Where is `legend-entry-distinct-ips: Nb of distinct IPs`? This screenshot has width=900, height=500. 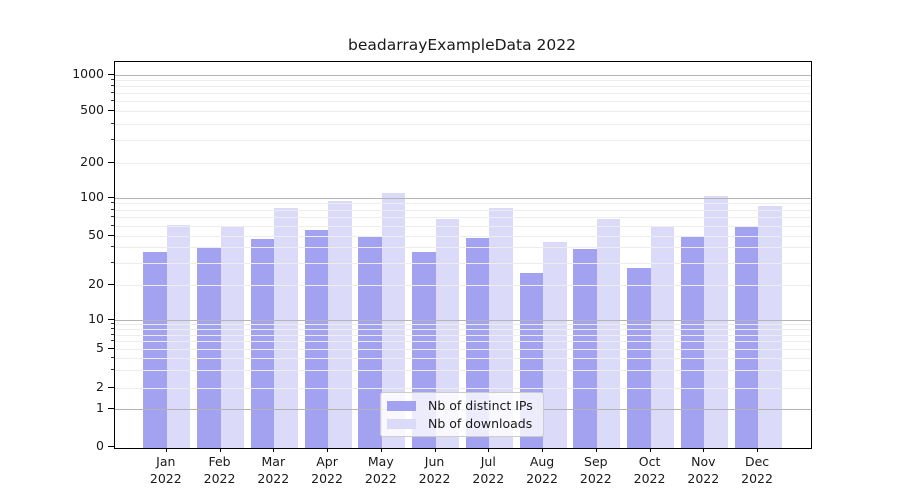 legend-entry-distinct-ips: Nb of distinct IPs is located at coordinates (465, 405).